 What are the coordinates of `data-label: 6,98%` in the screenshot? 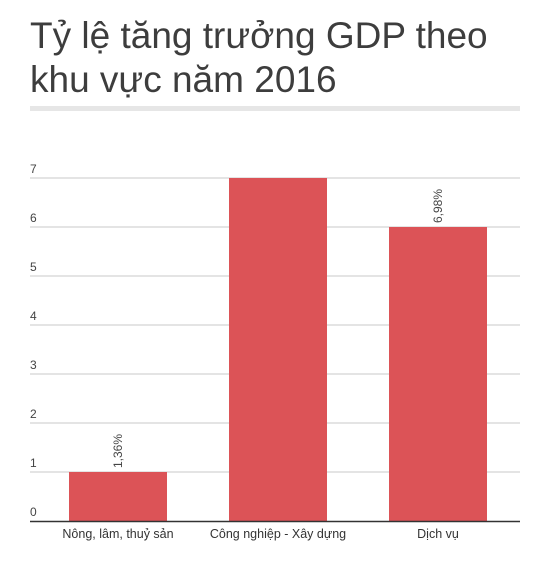 It's located at (438, 206).